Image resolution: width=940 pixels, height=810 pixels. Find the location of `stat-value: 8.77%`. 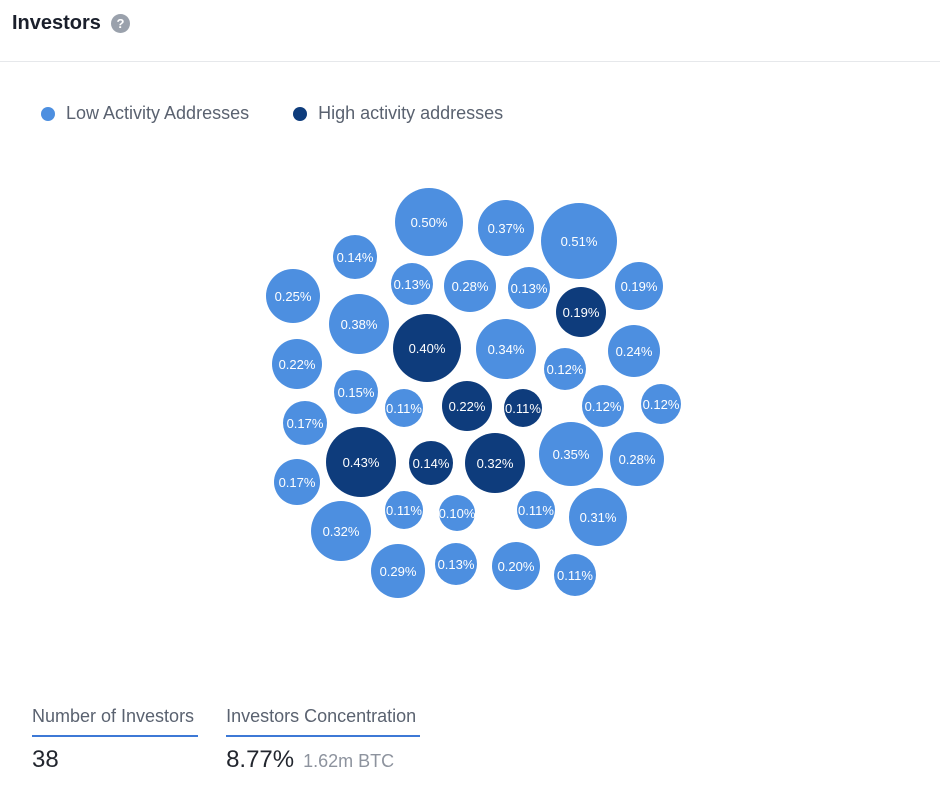

stat-value: 8.77% is located at coordinates (260, 759).